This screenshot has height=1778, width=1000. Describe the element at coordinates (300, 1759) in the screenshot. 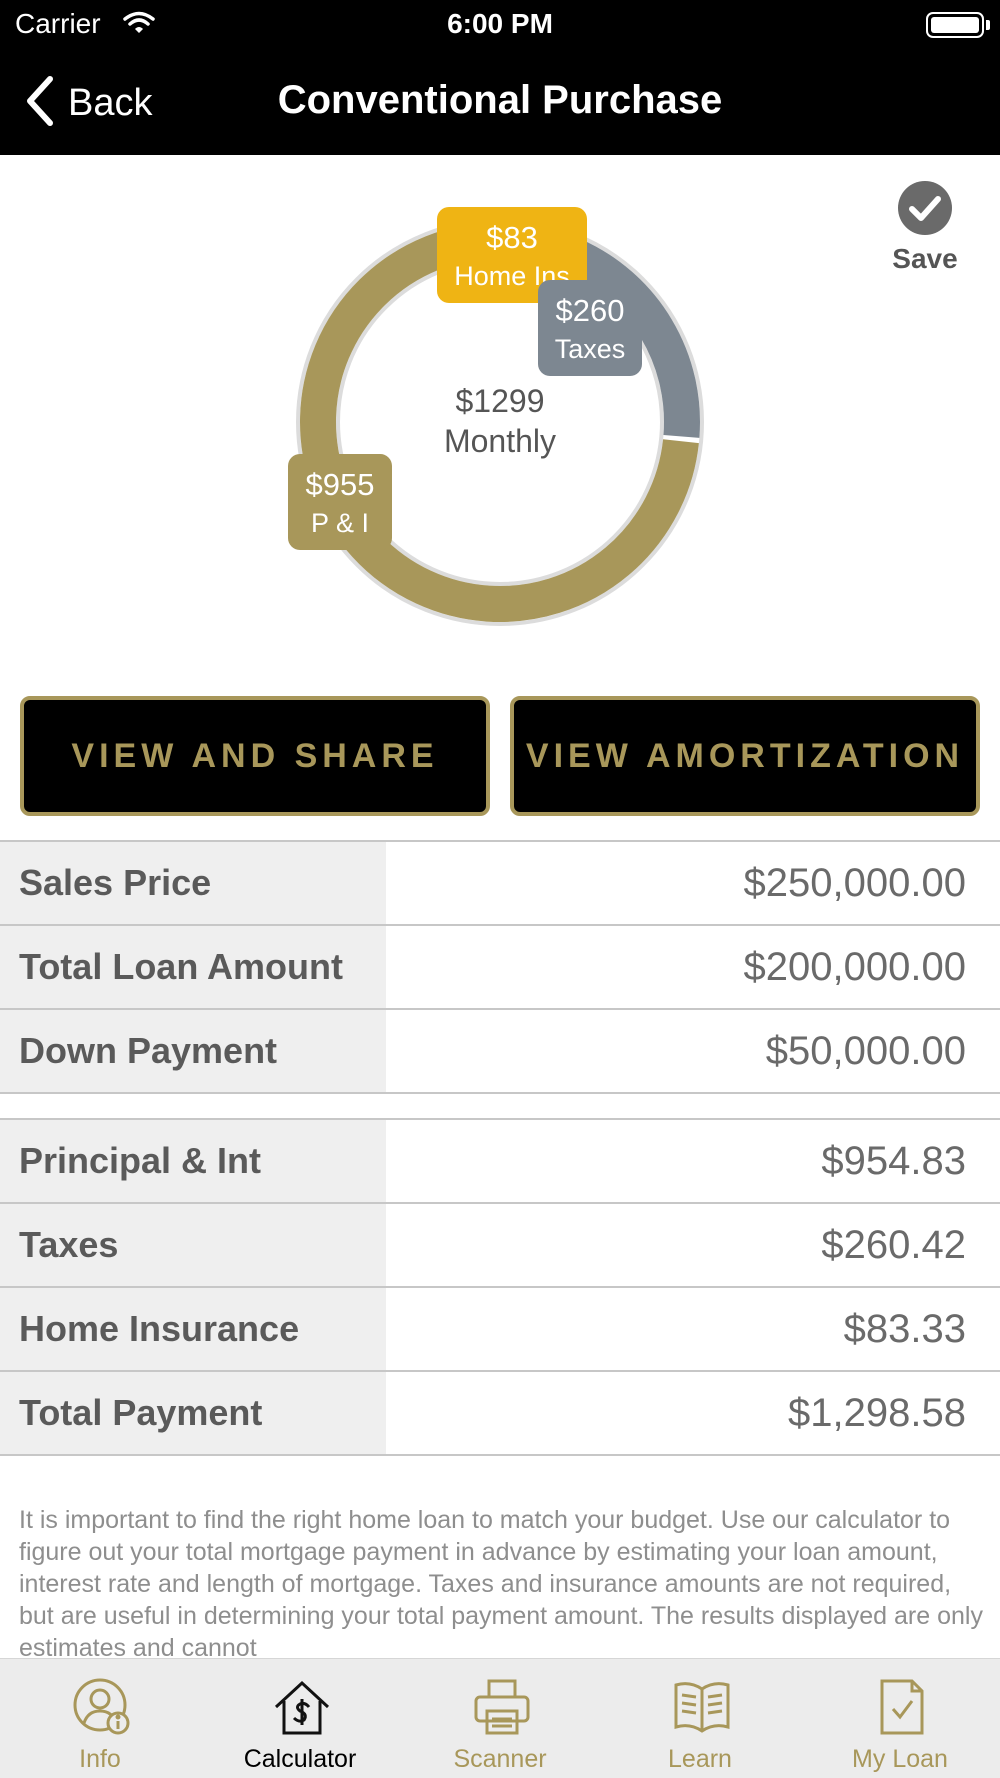

I see `tab-label: Calculator` at that location.